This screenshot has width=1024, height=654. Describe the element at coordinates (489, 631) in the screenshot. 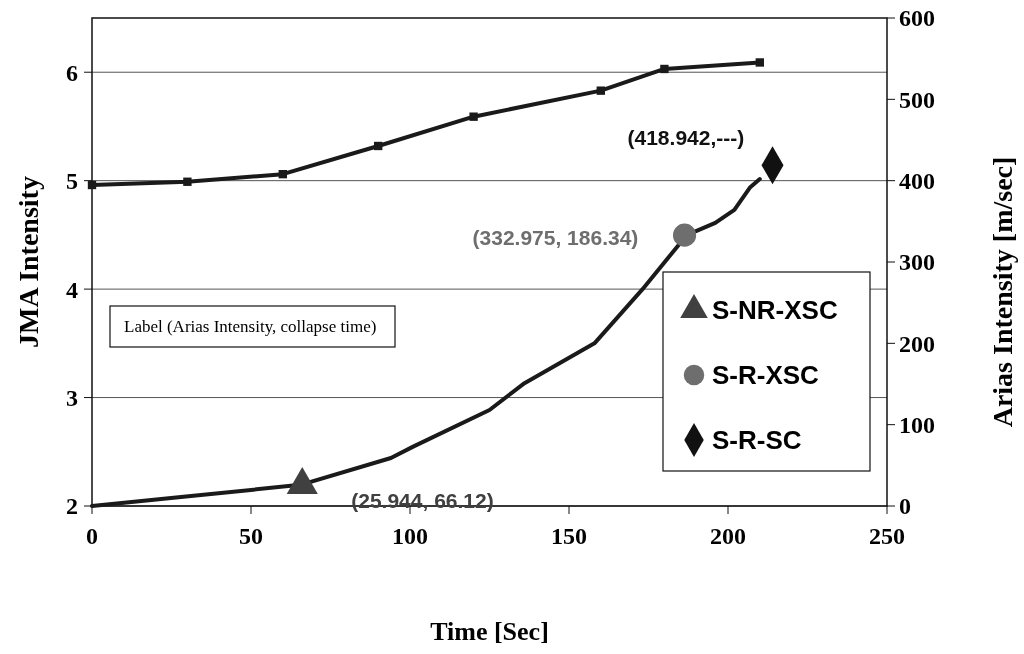

I see `x-axis-title: Time [Sec]` at that location.